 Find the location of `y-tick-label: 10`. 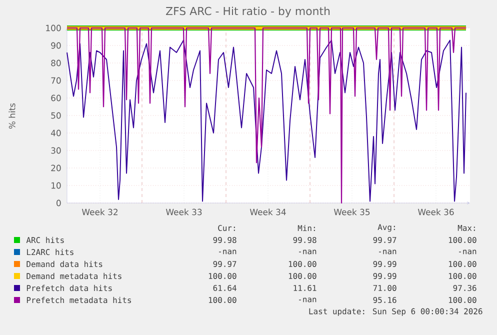

y-tick-label: 10 is located at coordinates (56, 185).